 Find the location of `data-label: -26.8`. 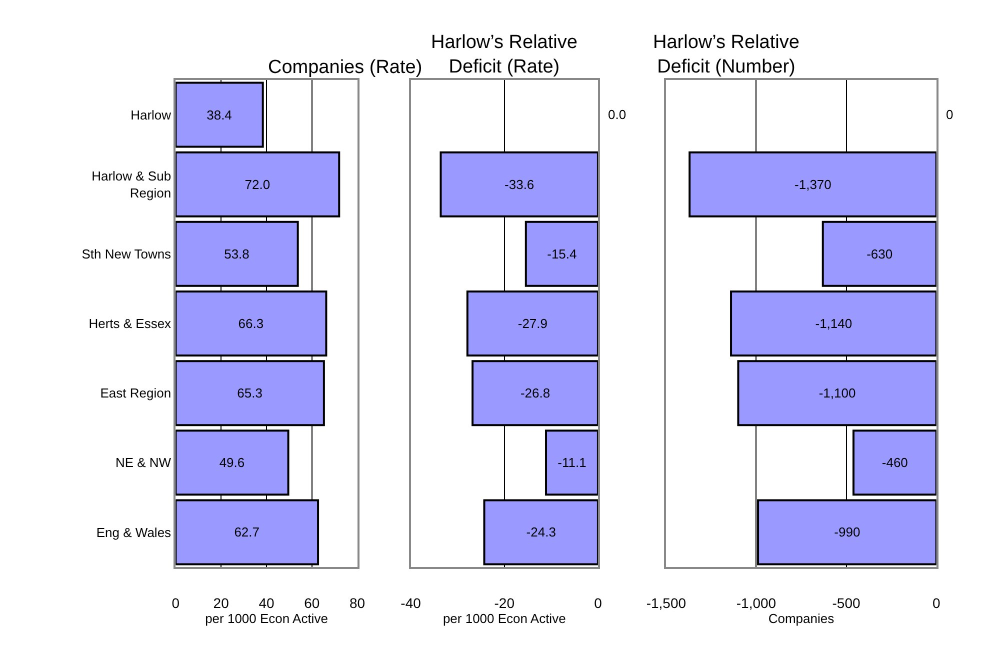

data-label: -26.8 is located at coordinates (535, 393).